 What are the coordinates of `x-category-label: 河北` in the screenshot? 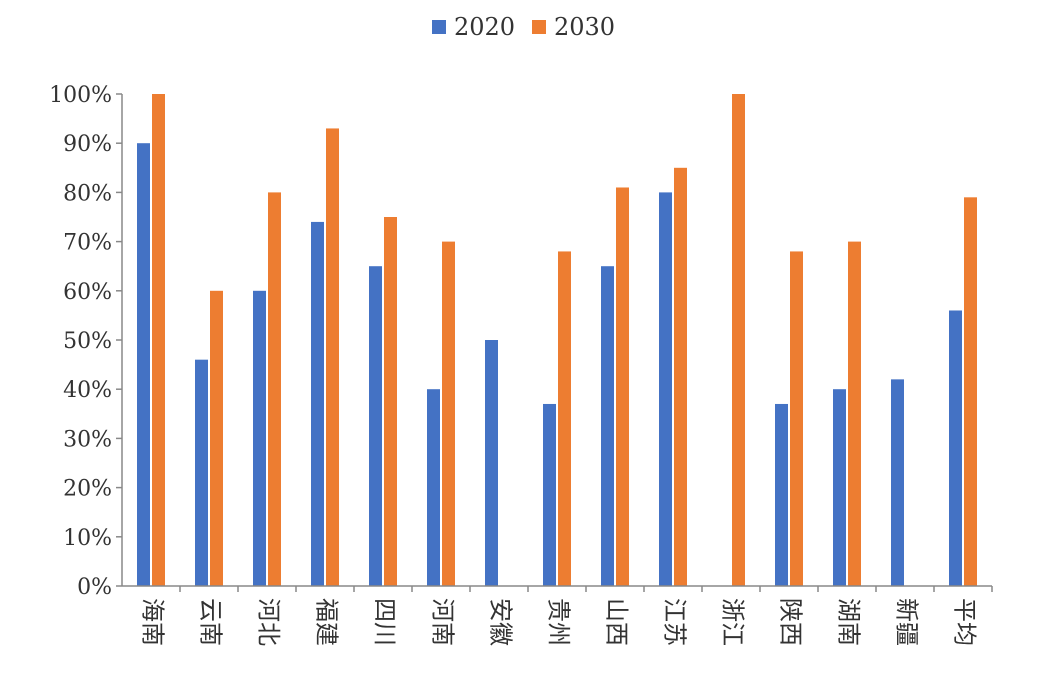 It's located at (269, 622).